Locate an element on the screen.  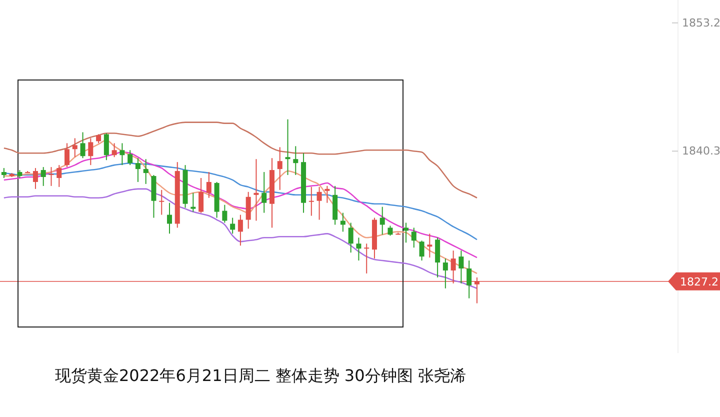
ref-line-label: 1827.2 is located at coordinates (699, 281).